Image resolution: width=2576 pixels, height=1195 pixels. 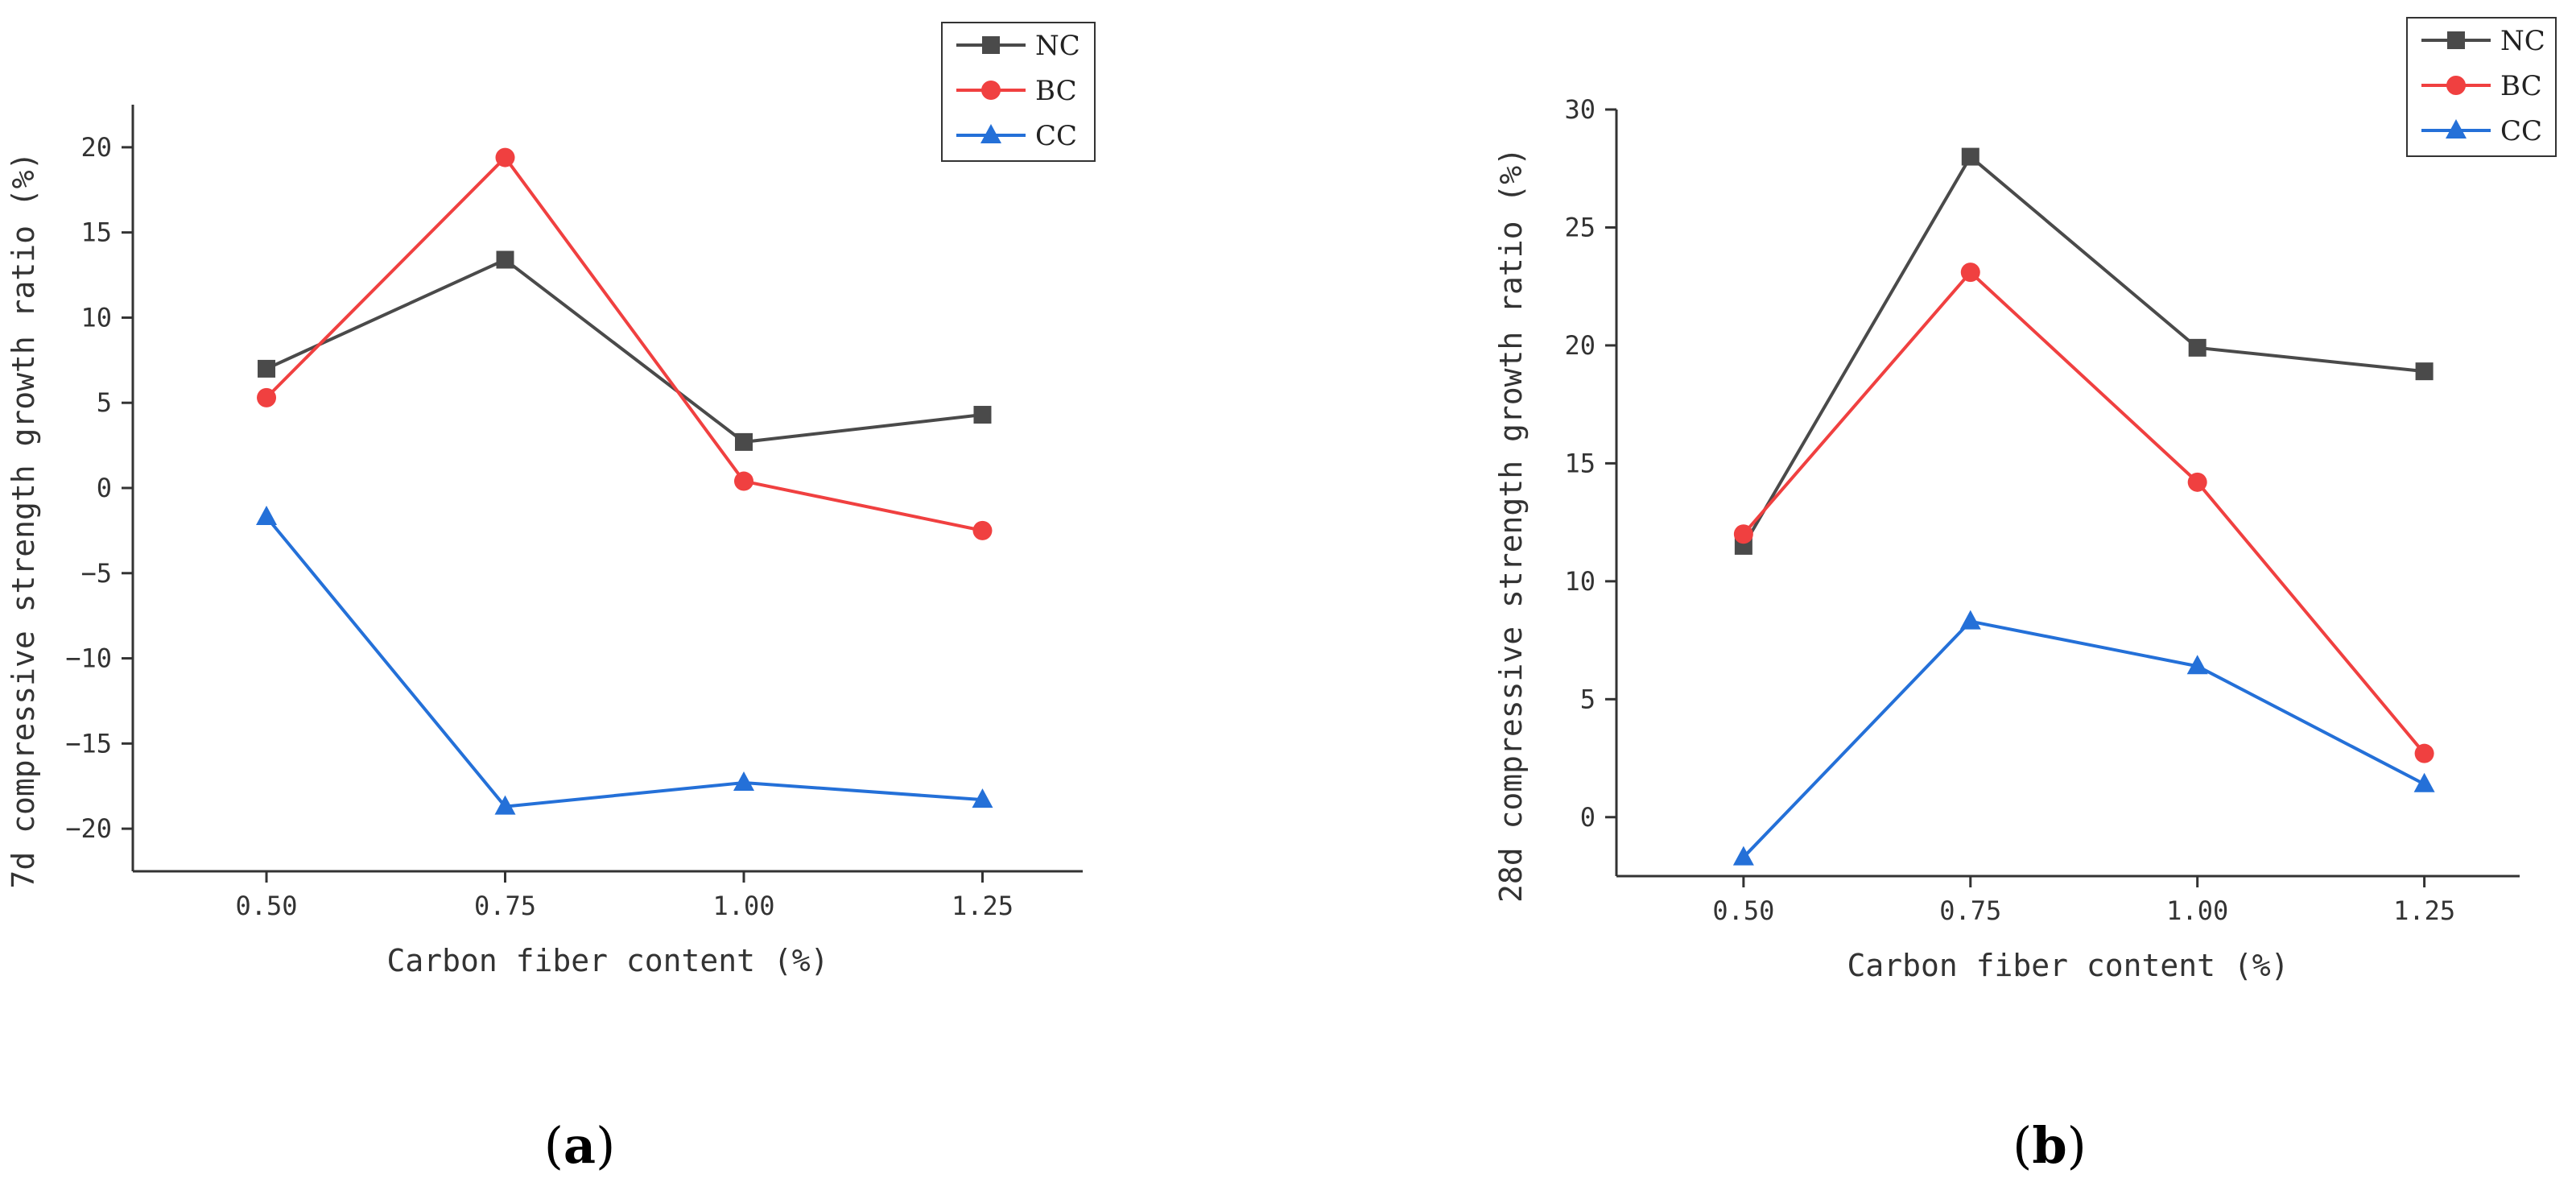 I want to click on caption-b-open: (, so click(x=2022, y=1145).